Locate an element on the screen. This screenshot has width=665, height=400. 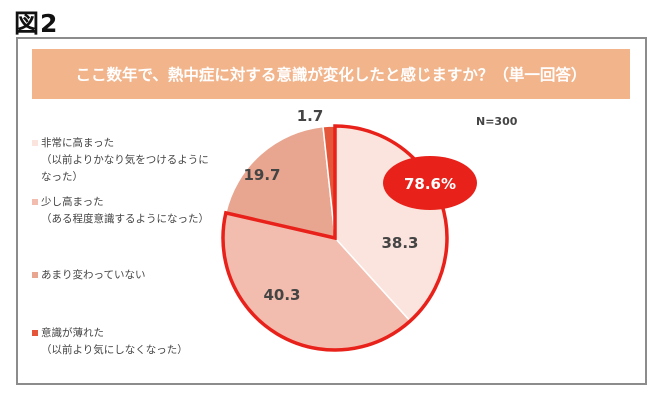
callout-ellipse is located at coordinates (430, 183).